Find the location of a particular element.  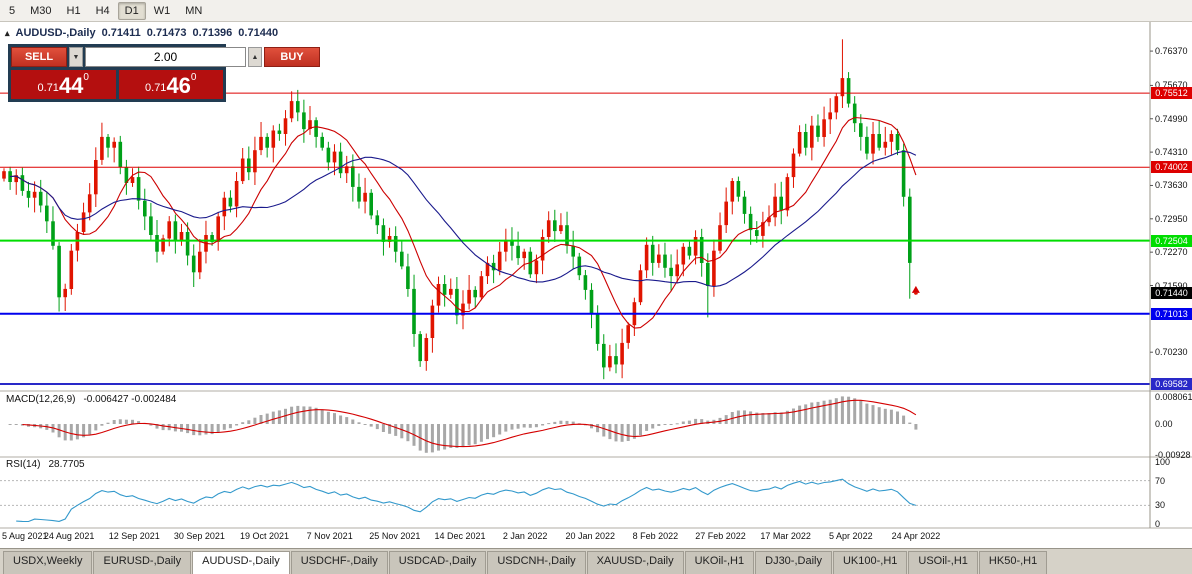

sell-price-big: 44 is located at coordinates (71, 85).